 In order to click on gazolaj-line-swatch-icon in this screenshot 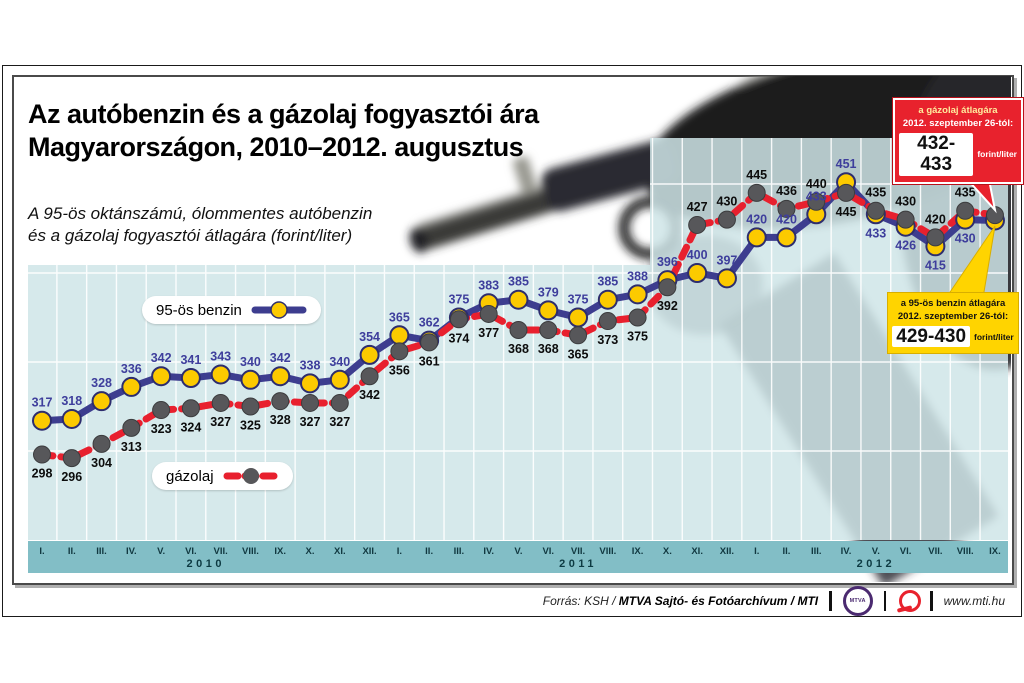, I will do `click(251, 476)`.